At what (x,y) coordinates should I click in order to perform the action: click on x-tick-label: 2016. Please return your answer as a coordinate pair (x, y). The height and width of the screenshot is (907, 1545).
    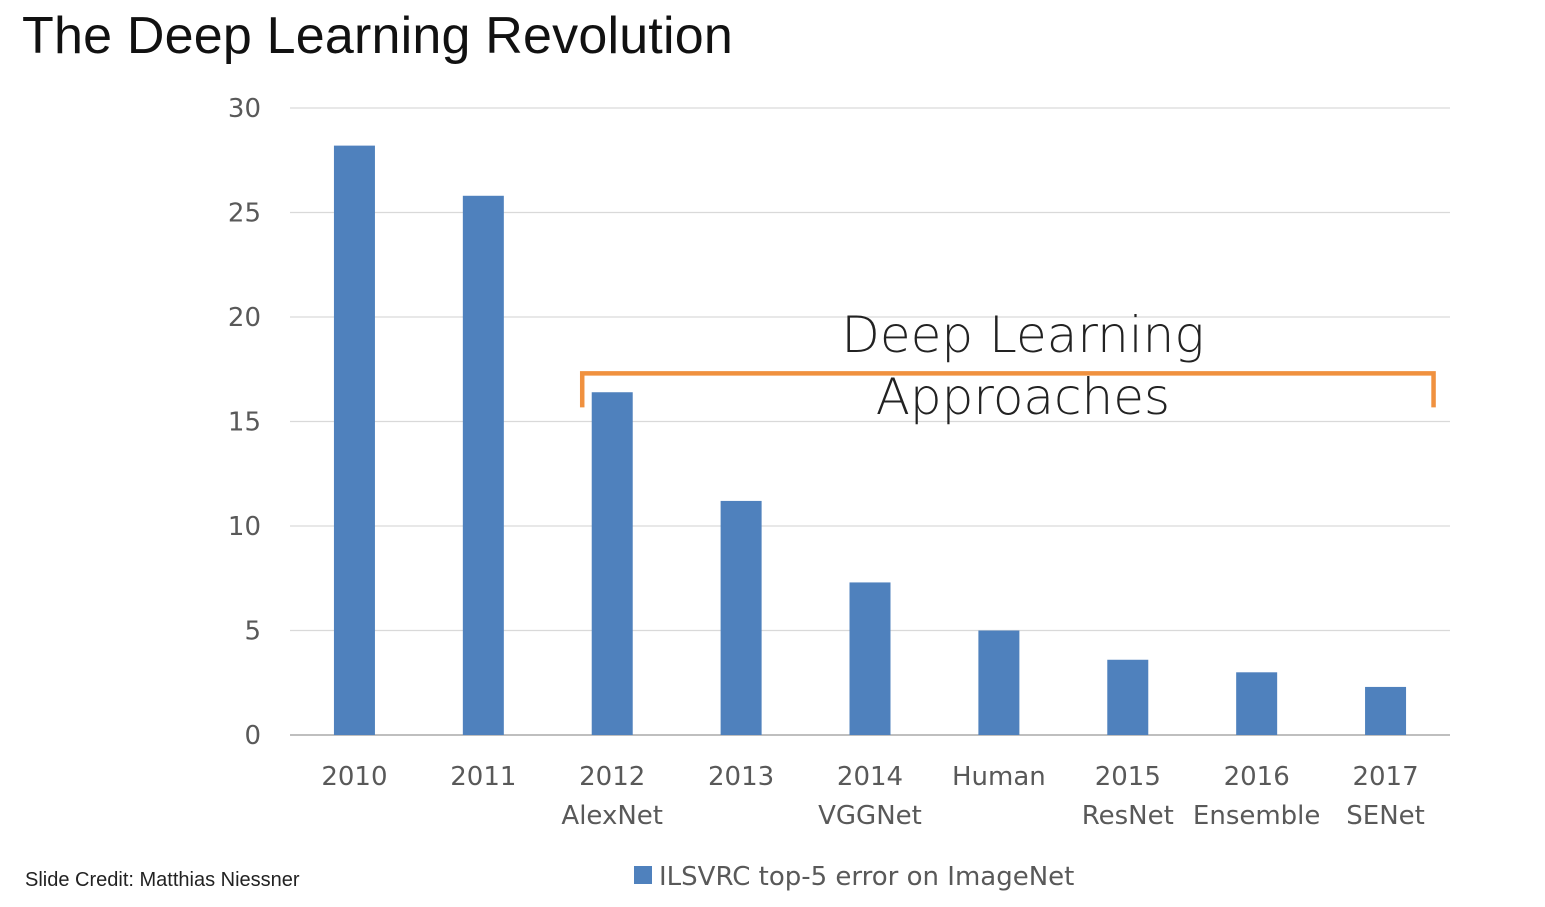
    Looking at the image, I should click on (1257, 777).